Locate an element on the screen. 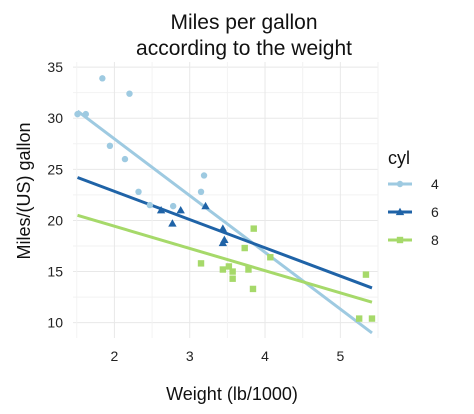 The height and width of the screenshot is (414, 474). y-axis-label: Miles/(US) gallon is located at coordinates (24, 190).